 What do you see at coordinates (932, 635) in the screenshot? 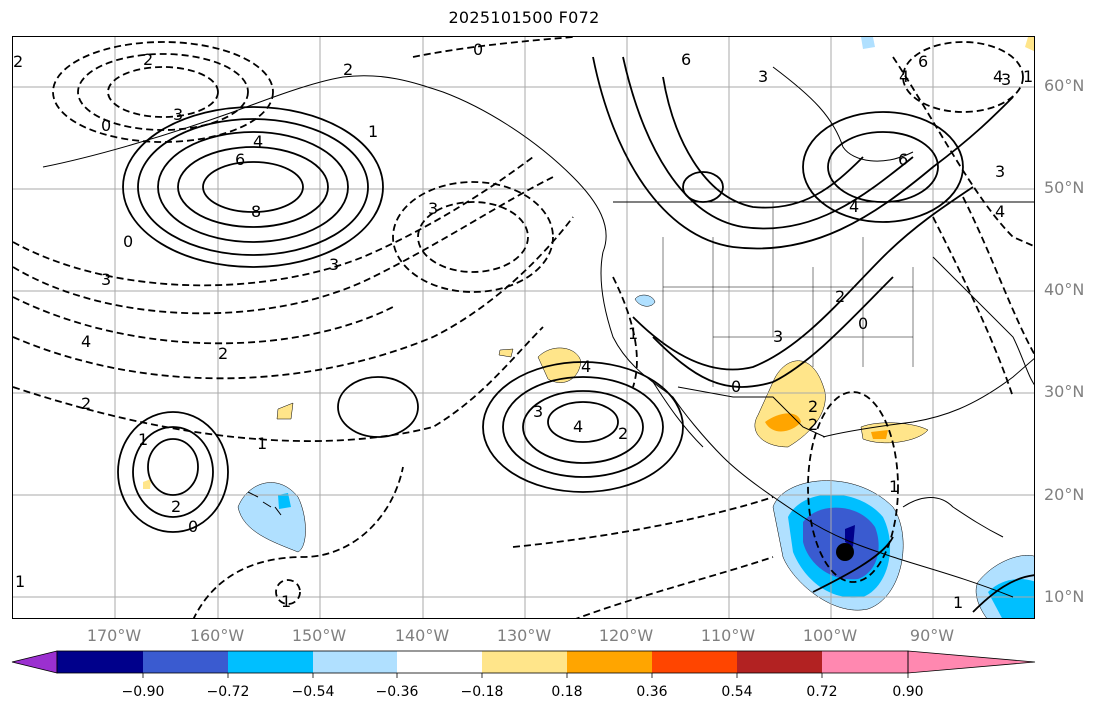
I see `lon-label: 90°W` at bounding box center [932, 635].